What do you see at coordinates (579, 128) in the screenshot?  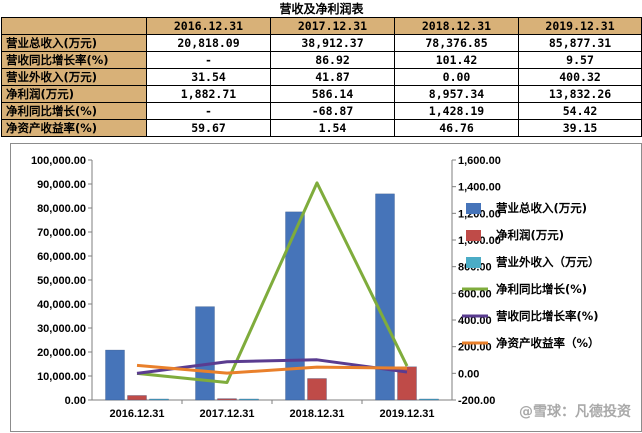 I see `table-cell: 39.15` at bounding box center [579, 128].